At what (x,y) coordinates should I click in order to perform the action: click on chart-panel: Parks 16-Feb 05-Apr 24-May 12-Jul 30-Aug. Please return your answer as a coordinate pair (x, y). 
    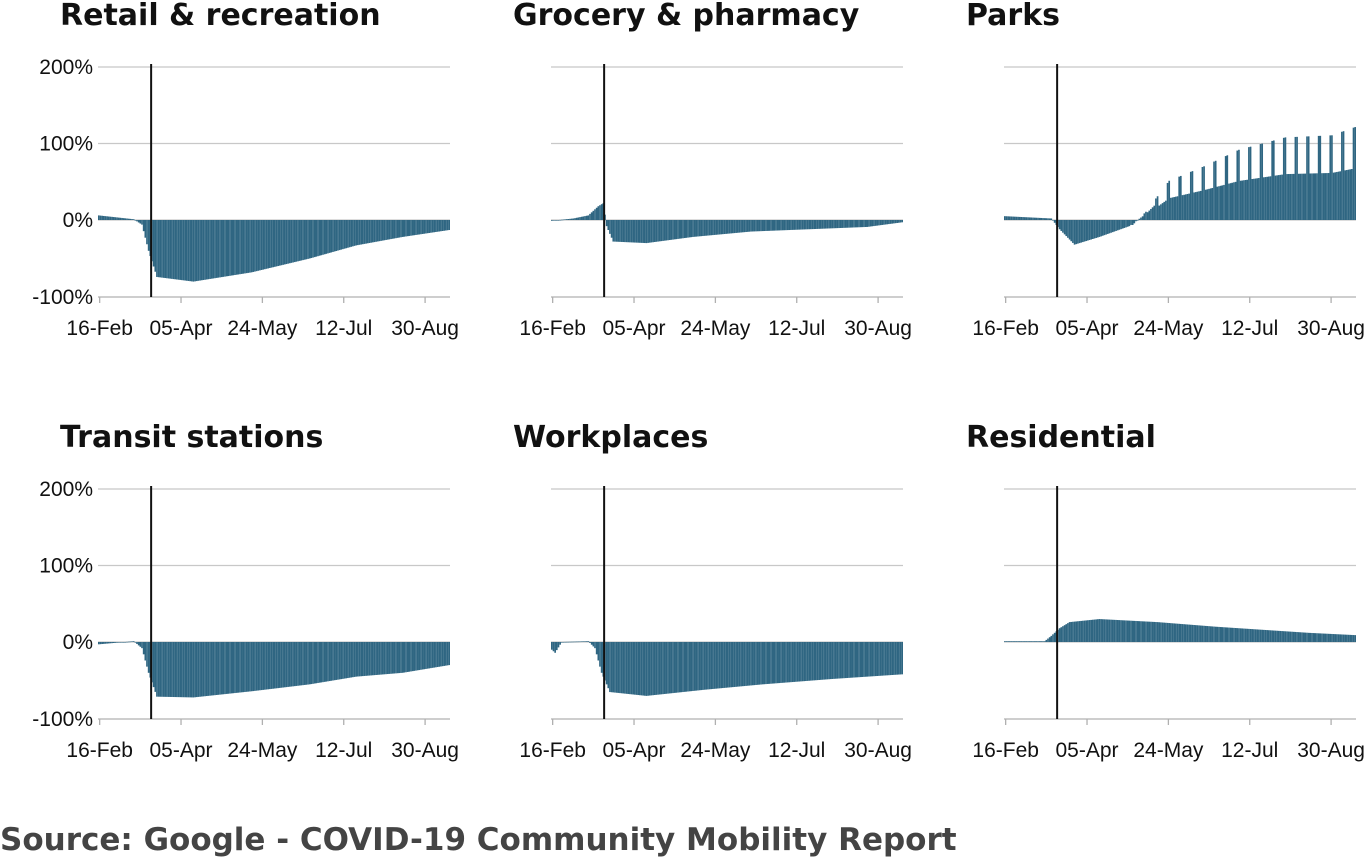
    Looking at the image, I should click on (1165, 170).